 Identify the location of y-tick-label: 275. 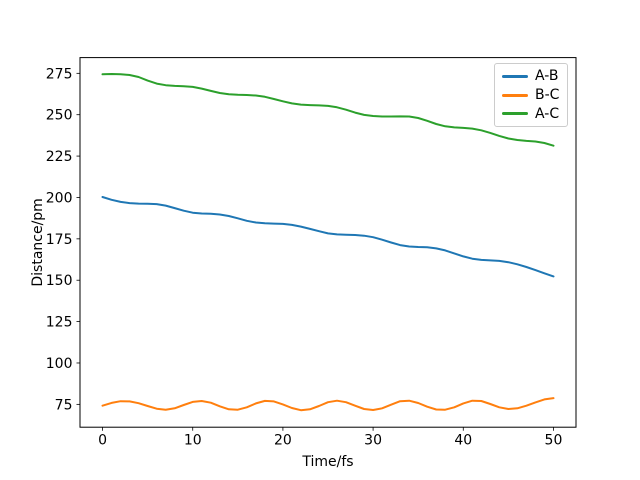
(59, 74).